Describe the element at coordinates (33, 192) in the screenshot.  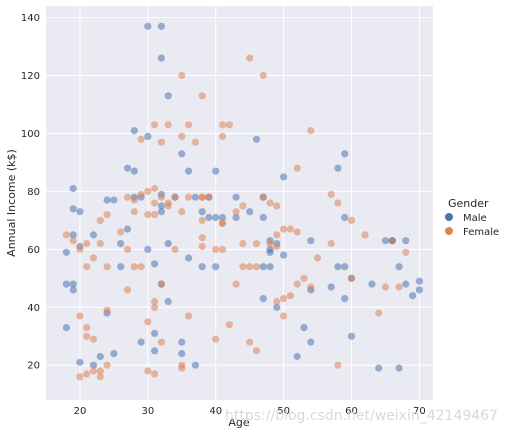
I see `y-tick-label: 80` at that location.